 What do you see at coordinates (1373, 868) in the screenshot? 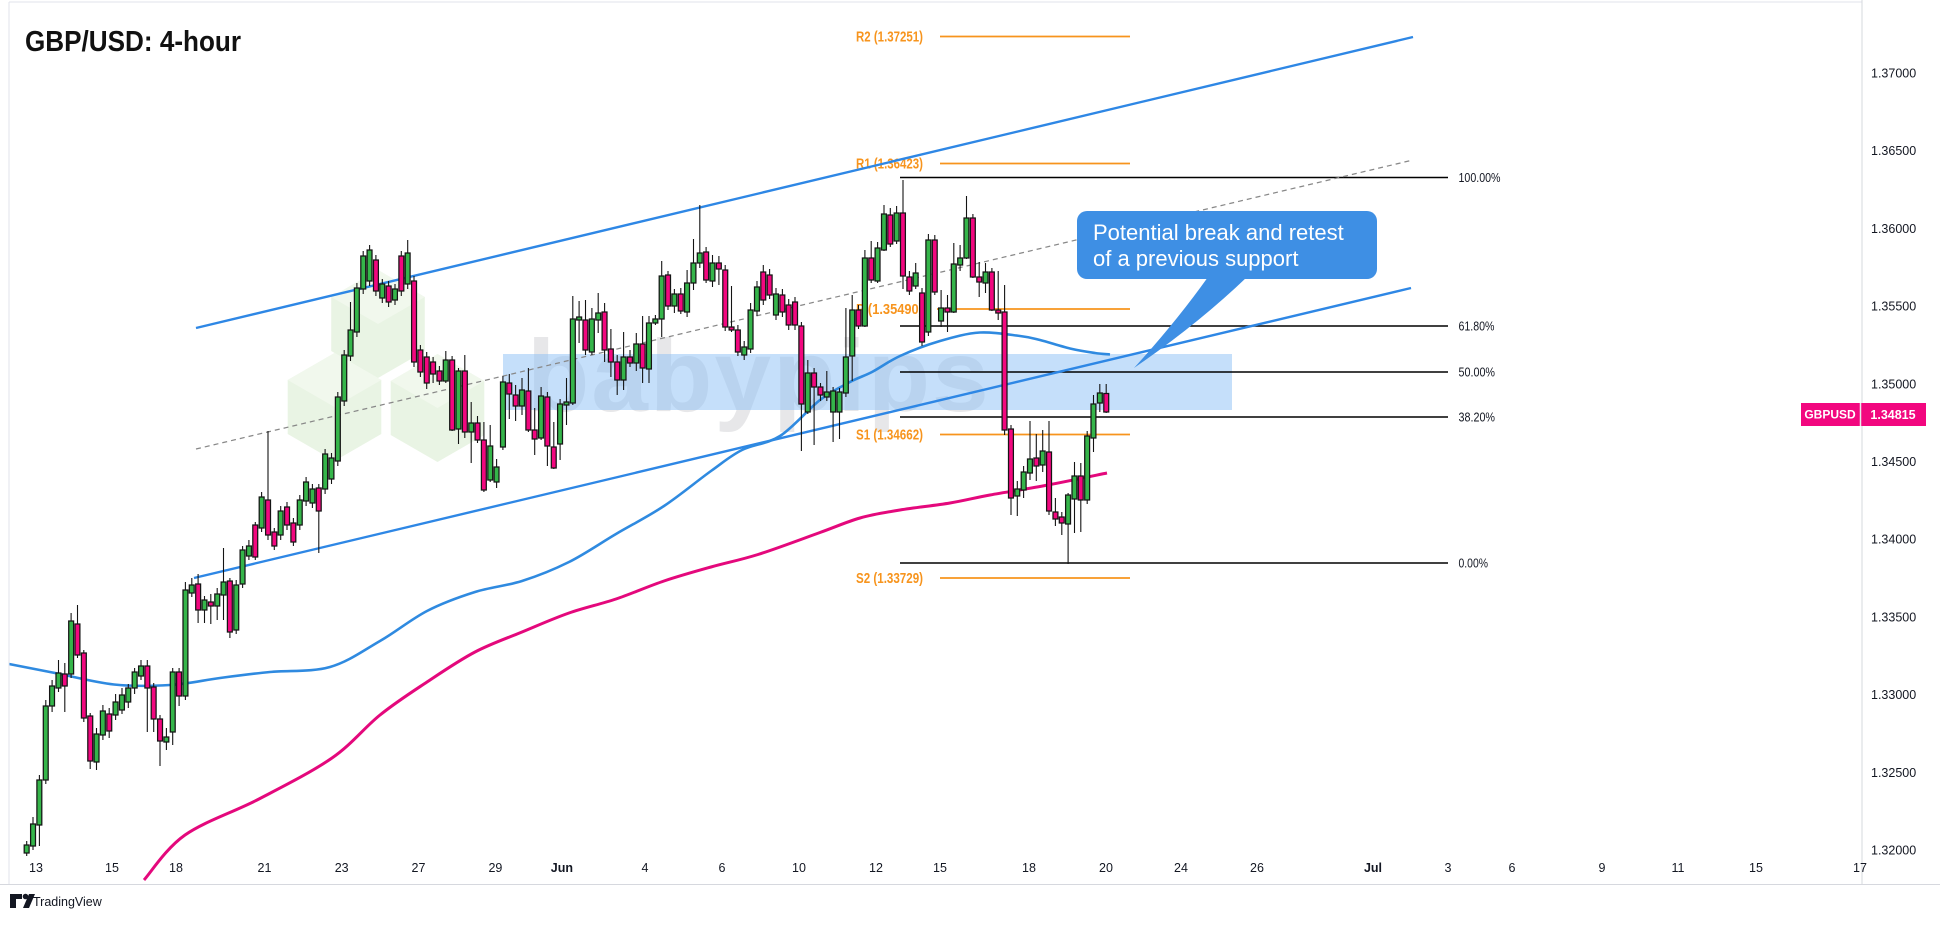
I see `svg-text: Jul` at bounding box center [1373, 868].